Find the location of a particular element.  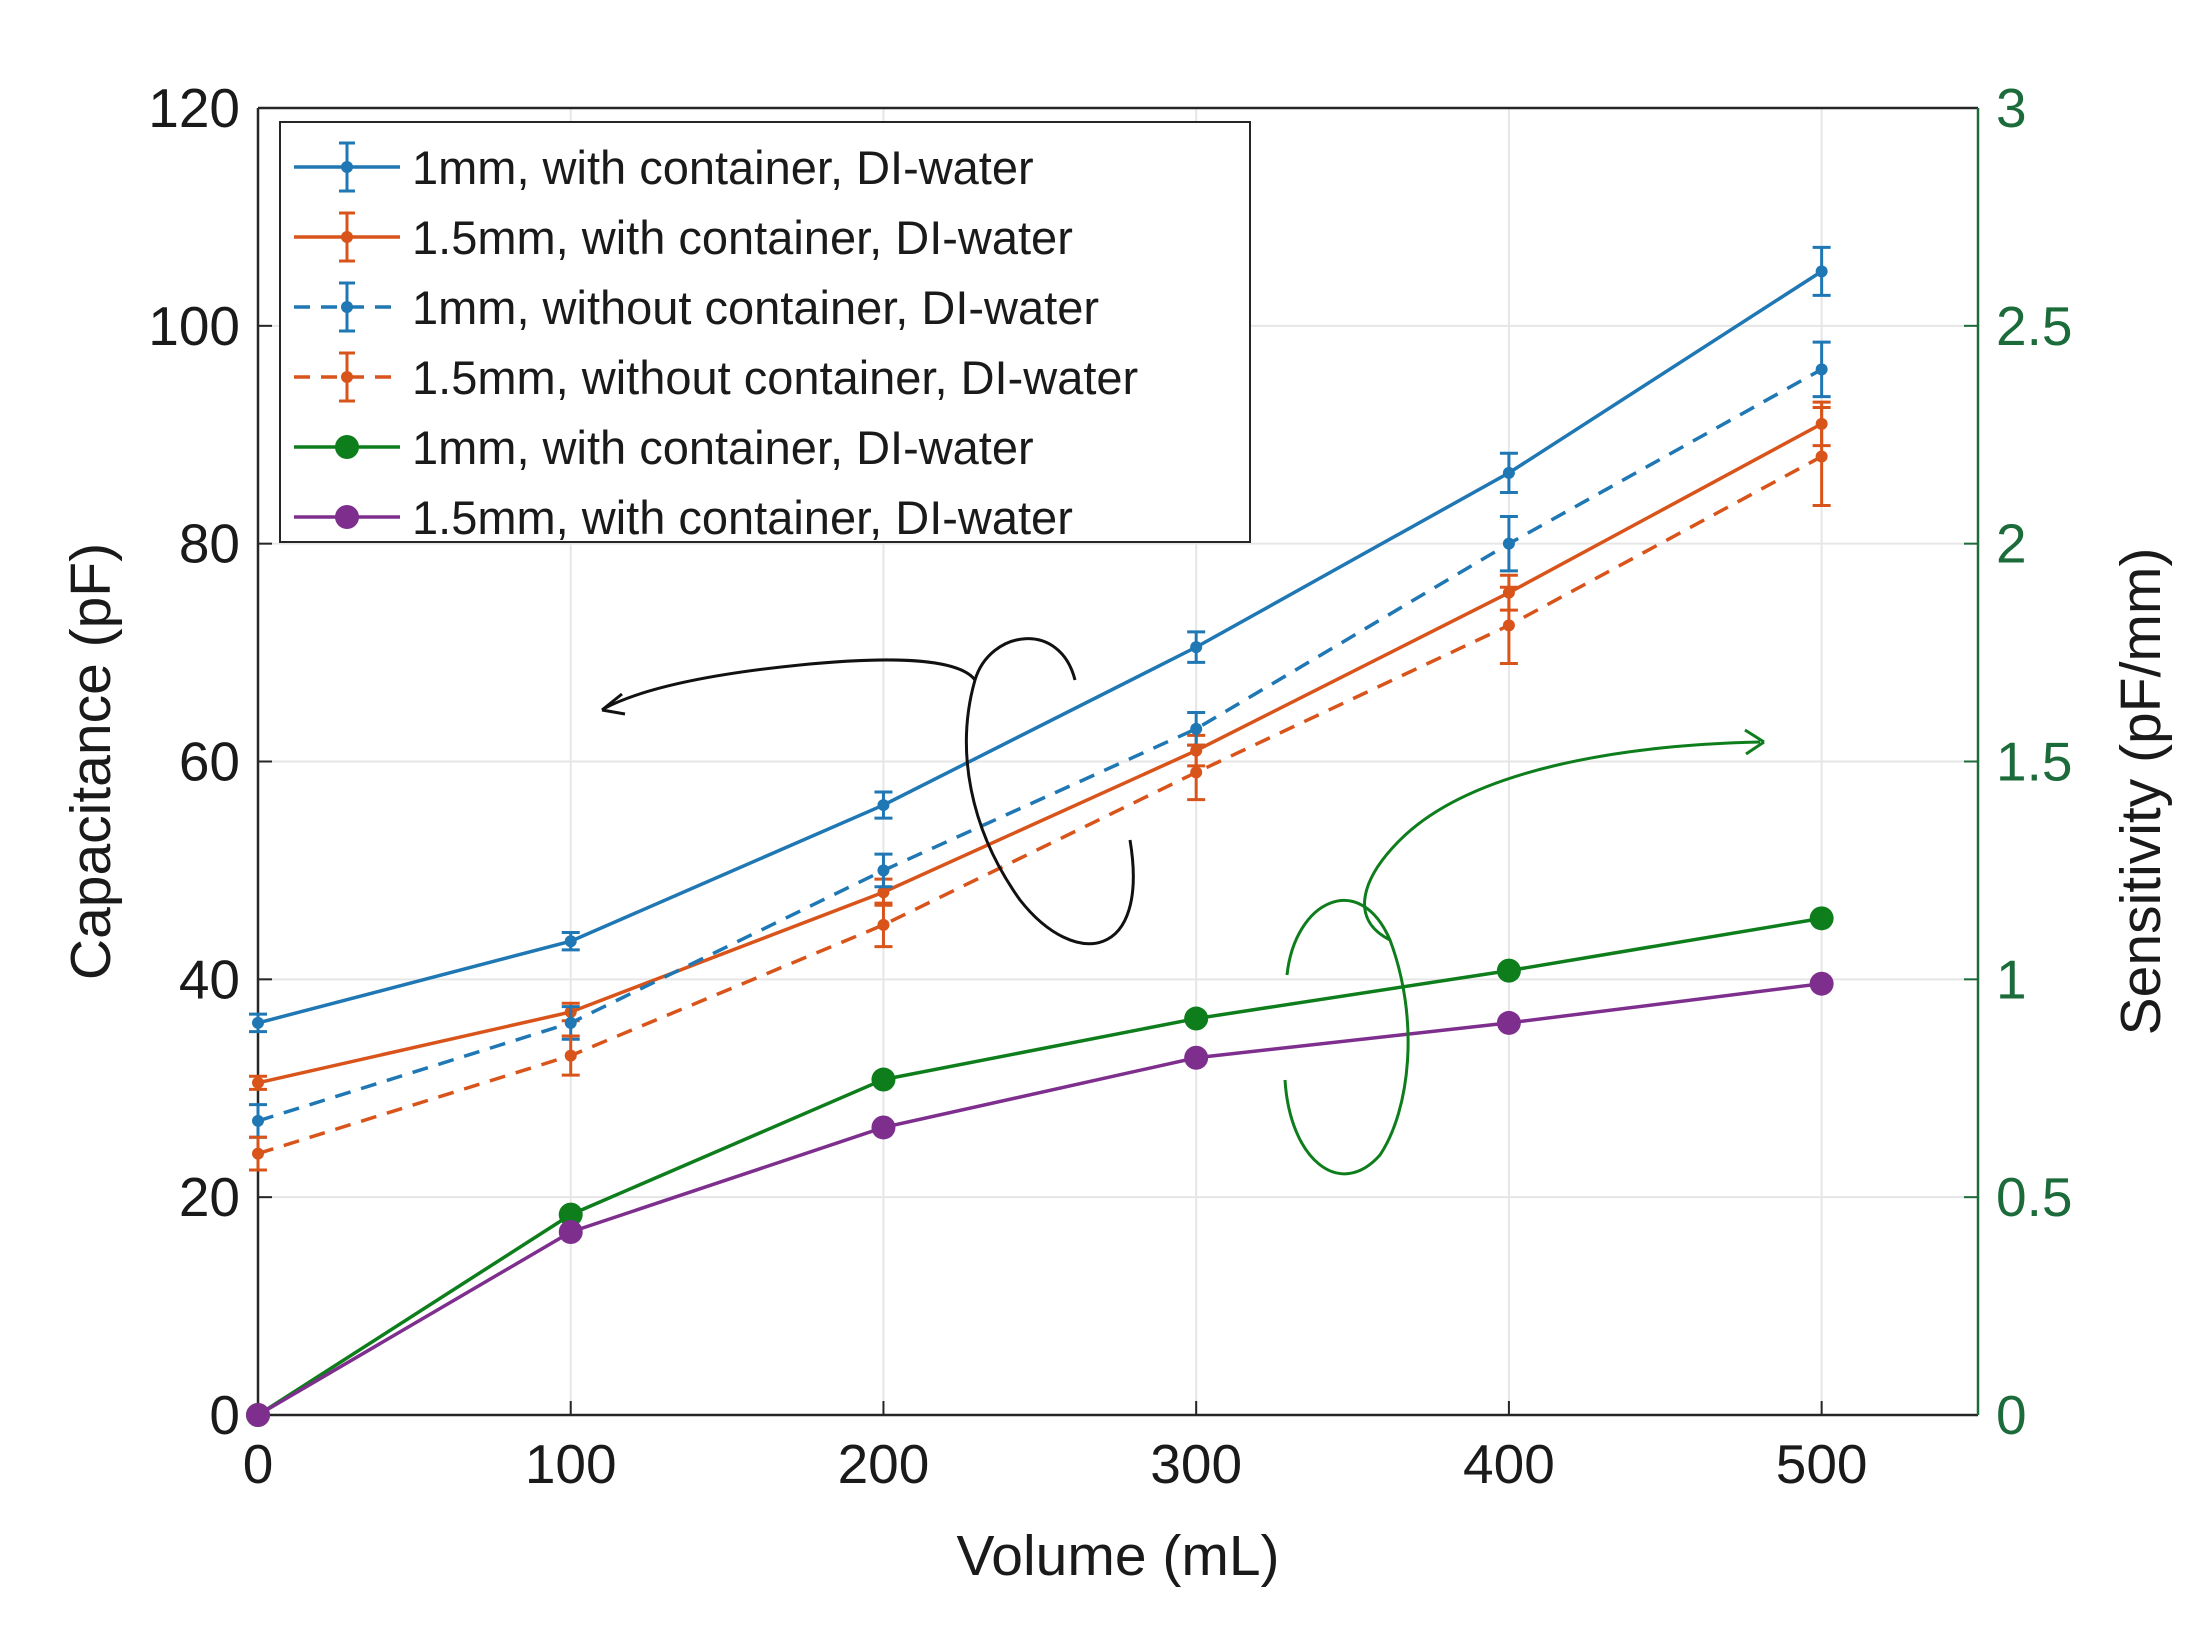

x-tick-label: 100 is located at coordinates (571, 1464).